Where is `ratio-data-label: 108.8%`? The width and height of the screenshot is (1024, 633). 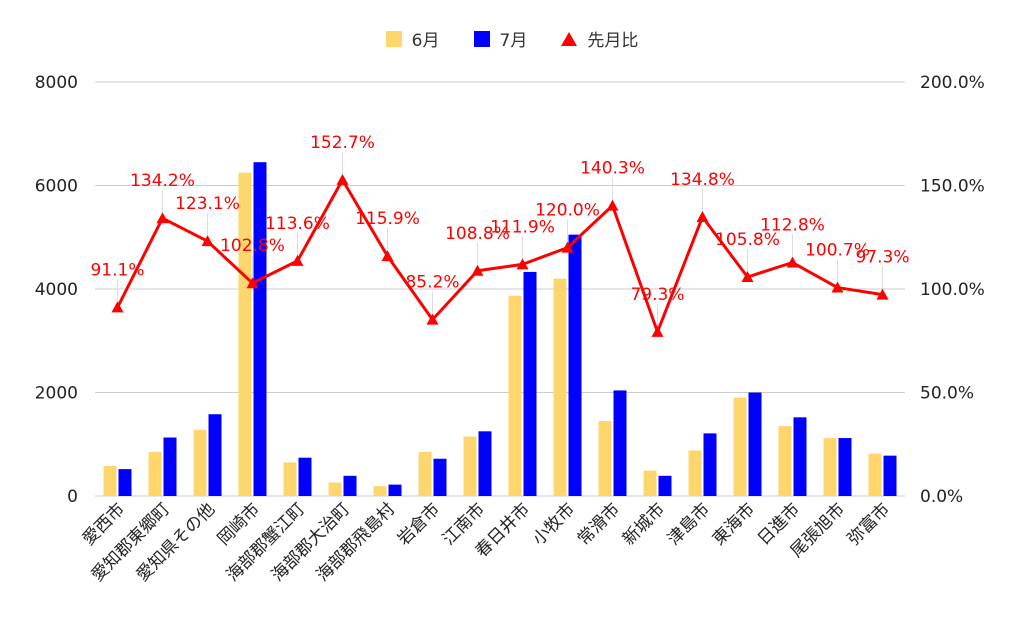 ratio-data-label: 108.8% is located at coordinates (477, 234).